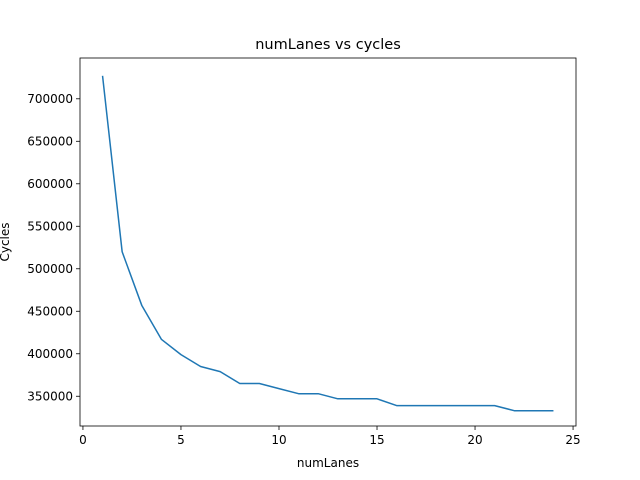 The image size is (640, 480). What do you see at coordinates (50, 311) in the screenshot?
I see `y-tick-label: 450000` at bounding box center [50, 311].